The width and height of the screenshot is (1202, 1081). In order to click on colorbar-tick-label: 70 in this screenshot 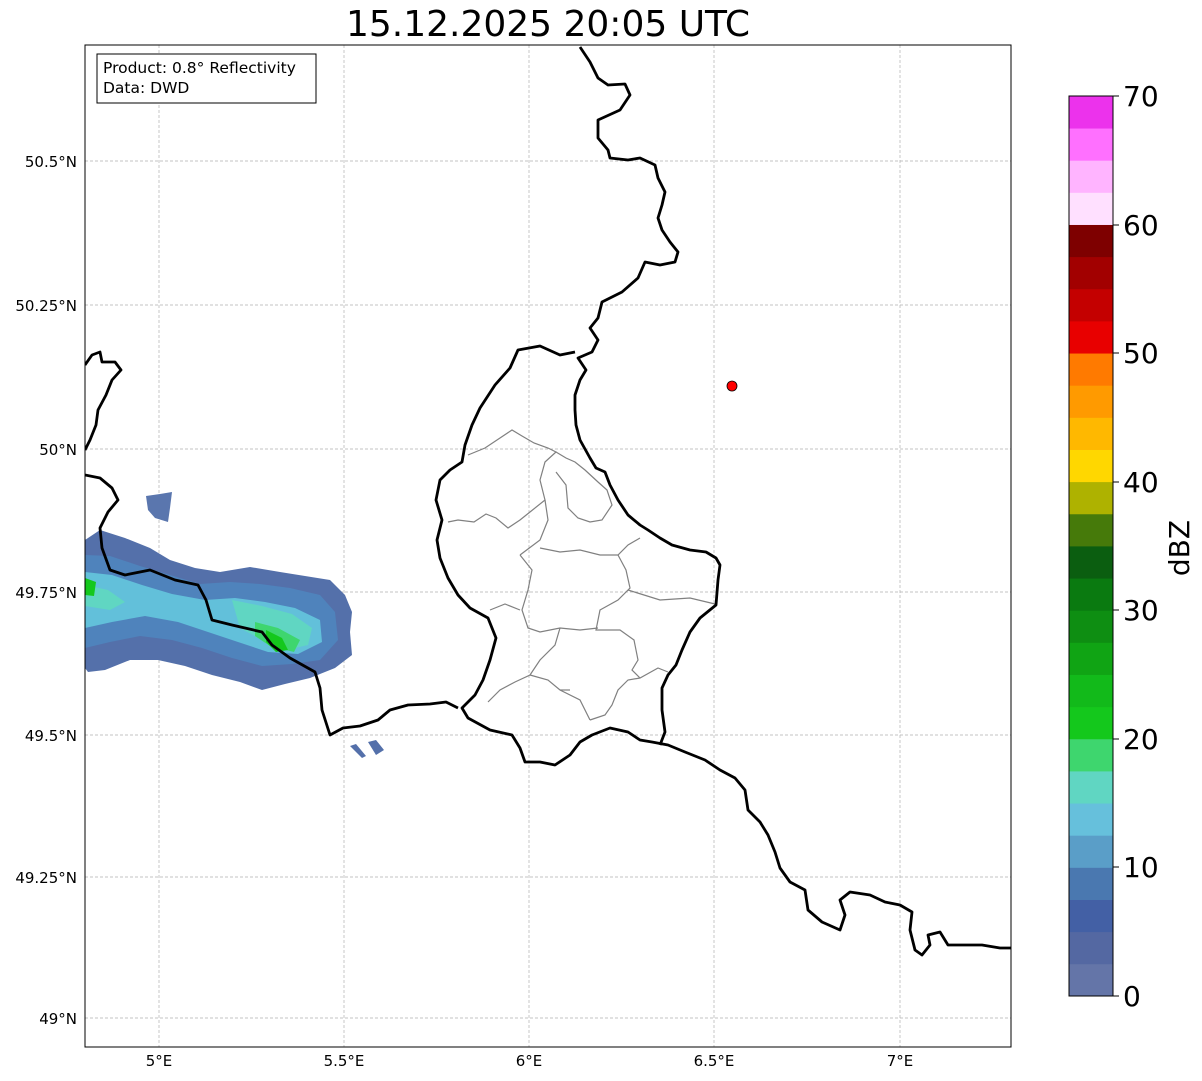, I will do `click(1141, 96)`.